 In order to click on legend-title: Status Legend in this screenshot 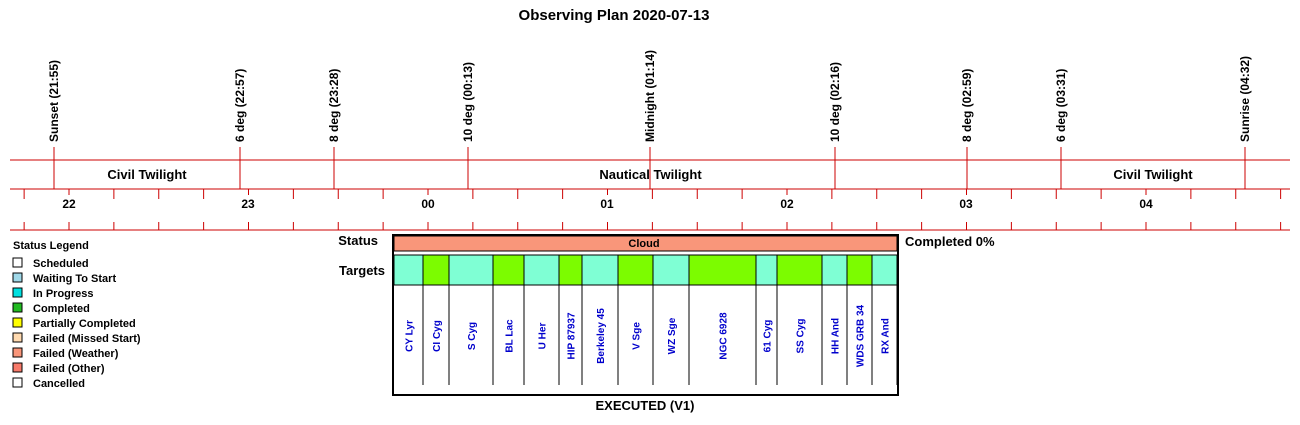, I will do `click(51, 246)`.